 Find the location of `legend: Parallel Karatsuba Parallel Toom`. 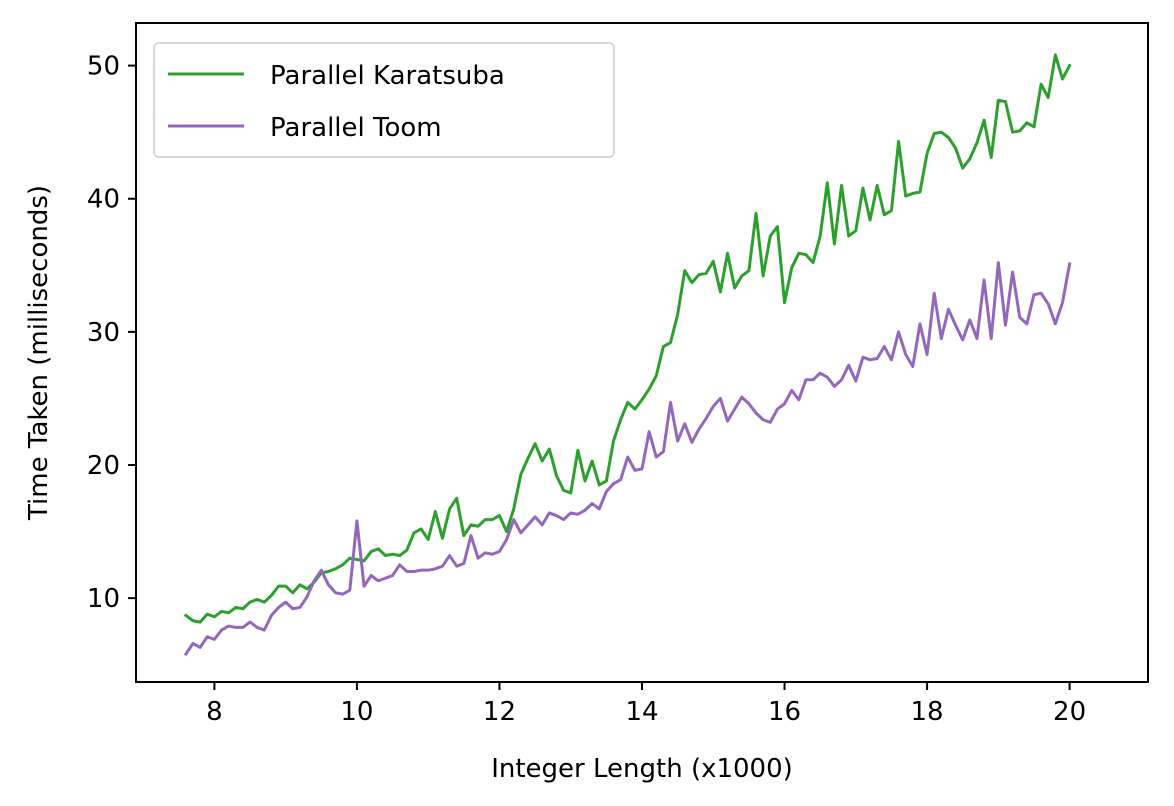

legend: Parallel Karatsuba Parallel Toom is located at coordinates (384, 100).